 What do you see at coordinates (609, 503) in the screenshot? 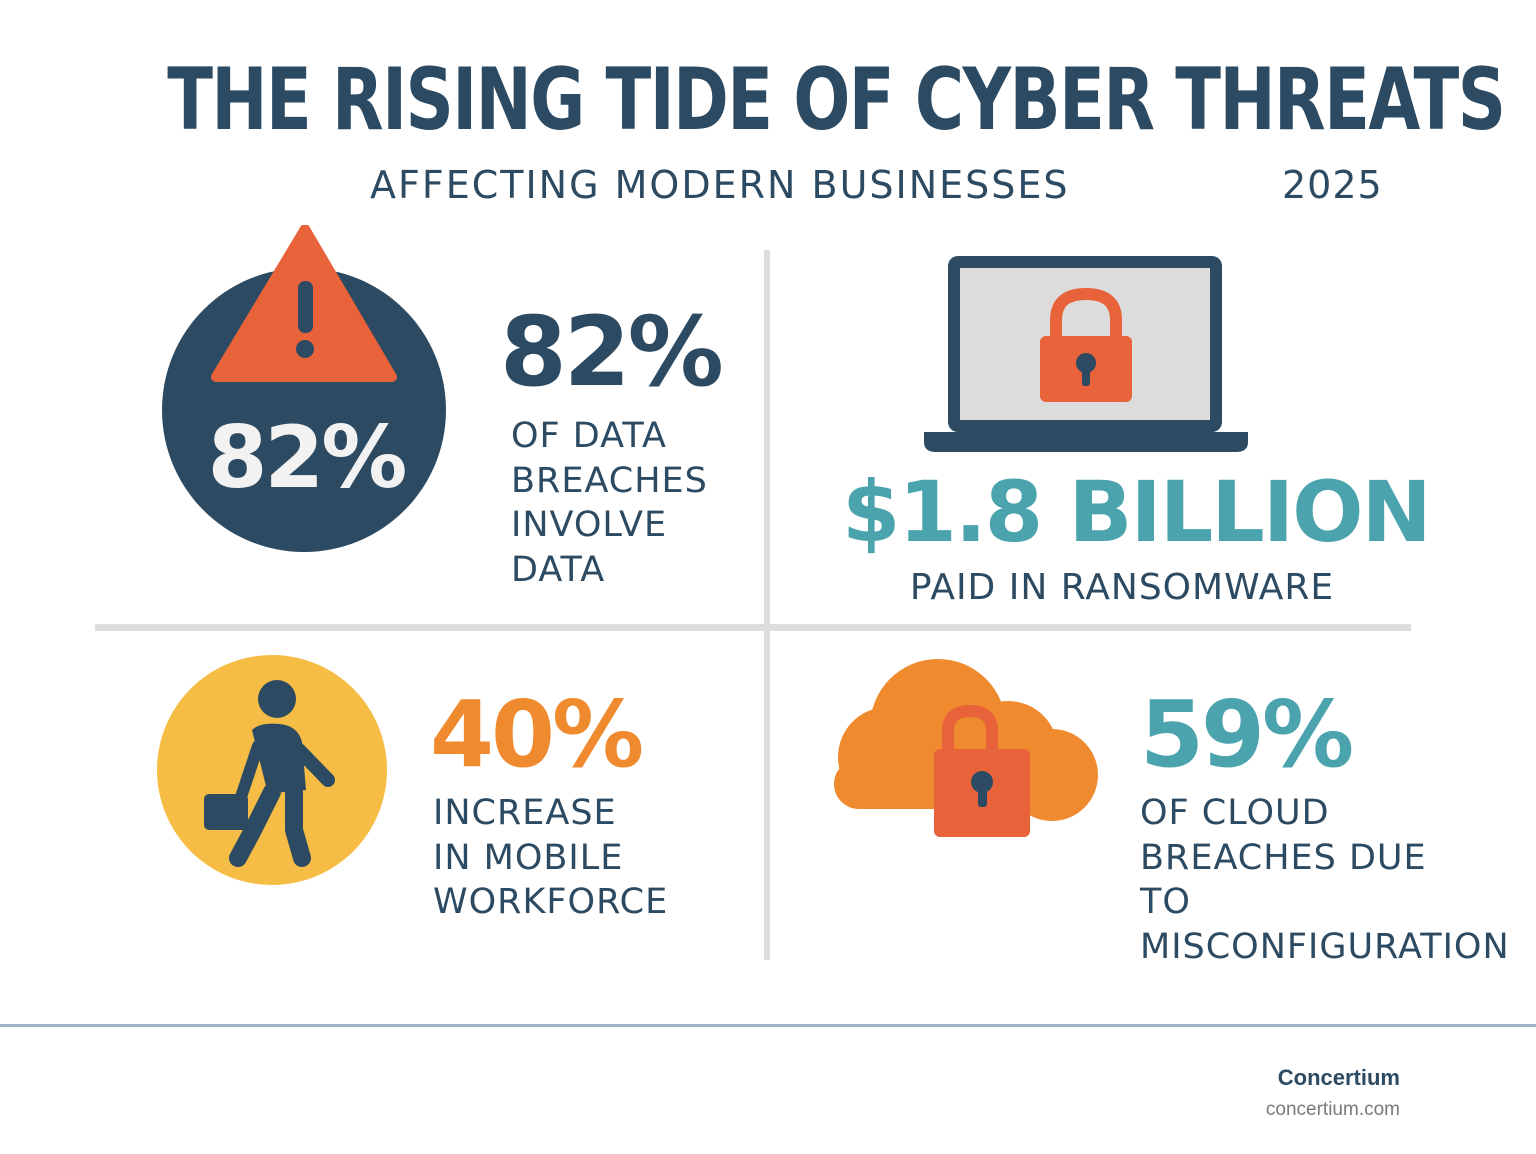
I see `stat-description: OF DATA BREACHES INVOLVE DATA` at bounding box center [609, 503].